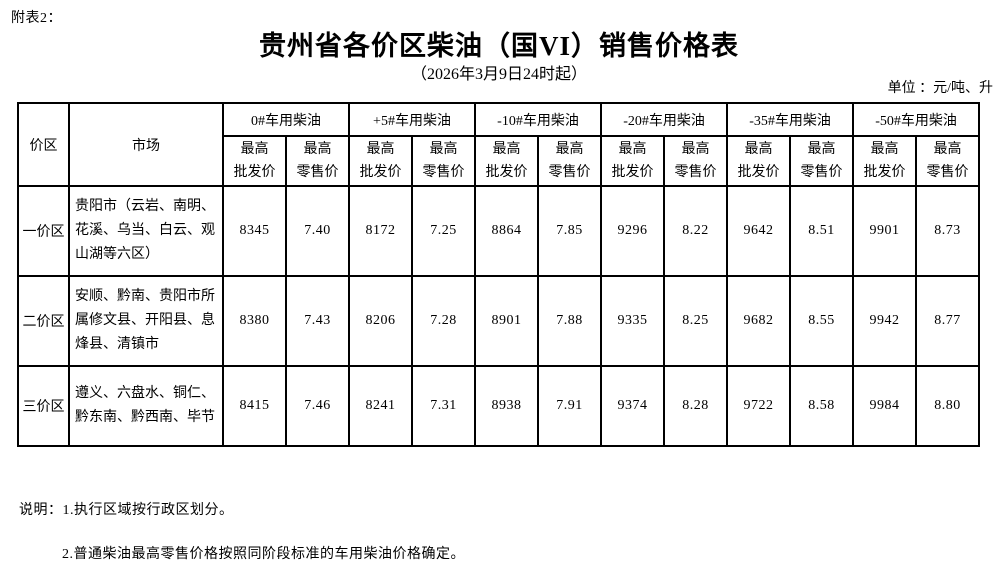 The width and height of the screenshot is (998, 573). What do you see at coordinates (146, 231) in the screenshot?
I see `market-cell: 贵阳市（云岩、南明、花溪、乌当、白云、观山湖等六区）` at bounding box center [146, 231].